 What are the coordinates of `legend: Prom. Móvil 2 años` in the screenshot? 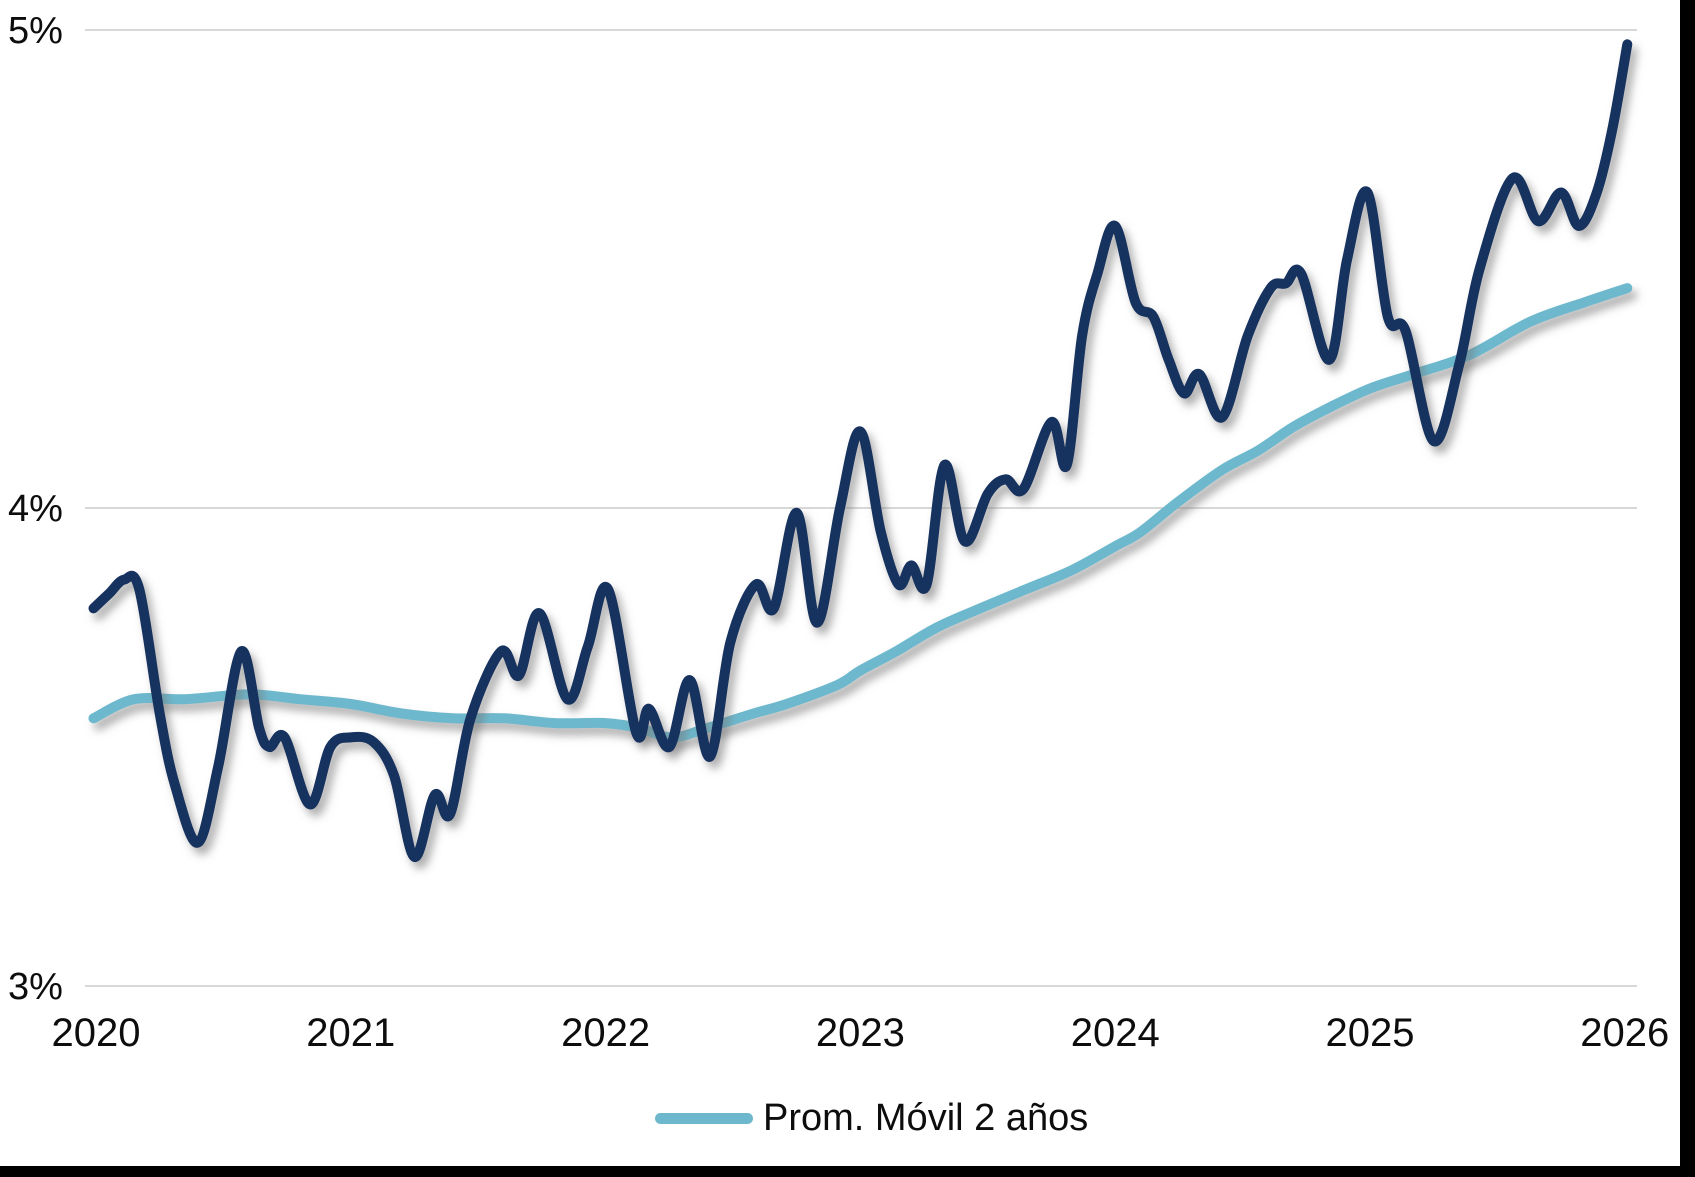 It's located at (871, 1118).